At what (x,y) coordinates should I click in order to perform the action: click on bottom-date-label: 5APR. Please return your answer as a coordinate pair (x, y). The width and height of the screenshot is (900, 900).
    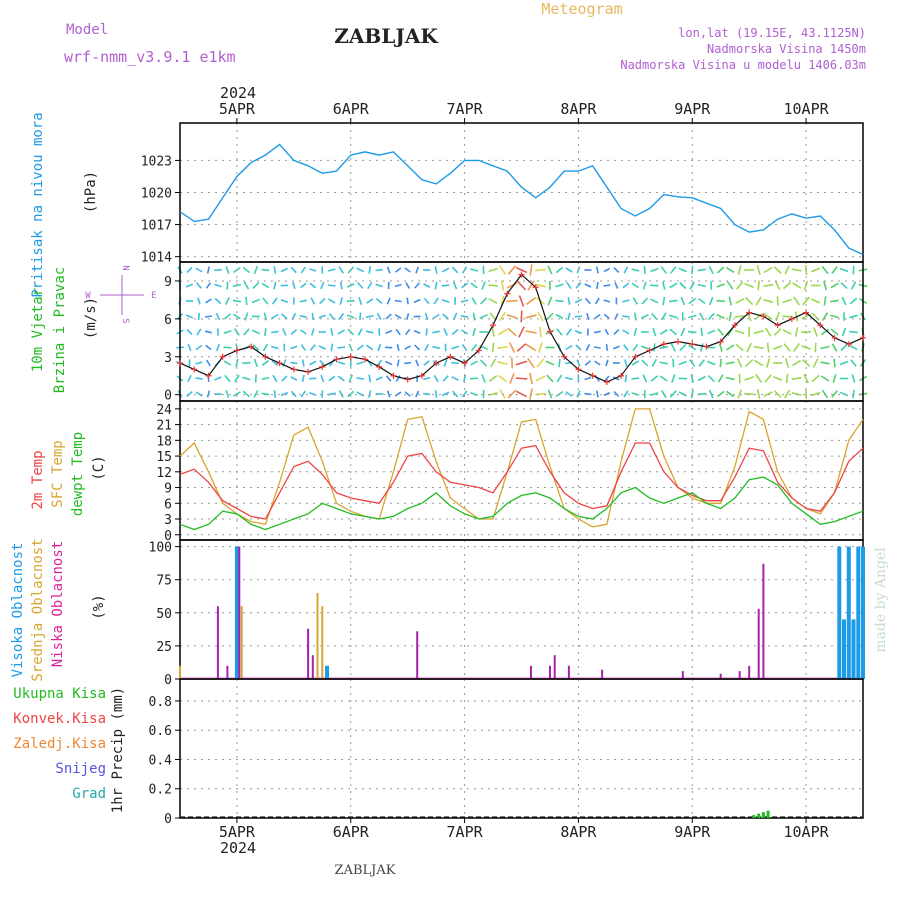
    Looking at the image, I should click on (237, 832).